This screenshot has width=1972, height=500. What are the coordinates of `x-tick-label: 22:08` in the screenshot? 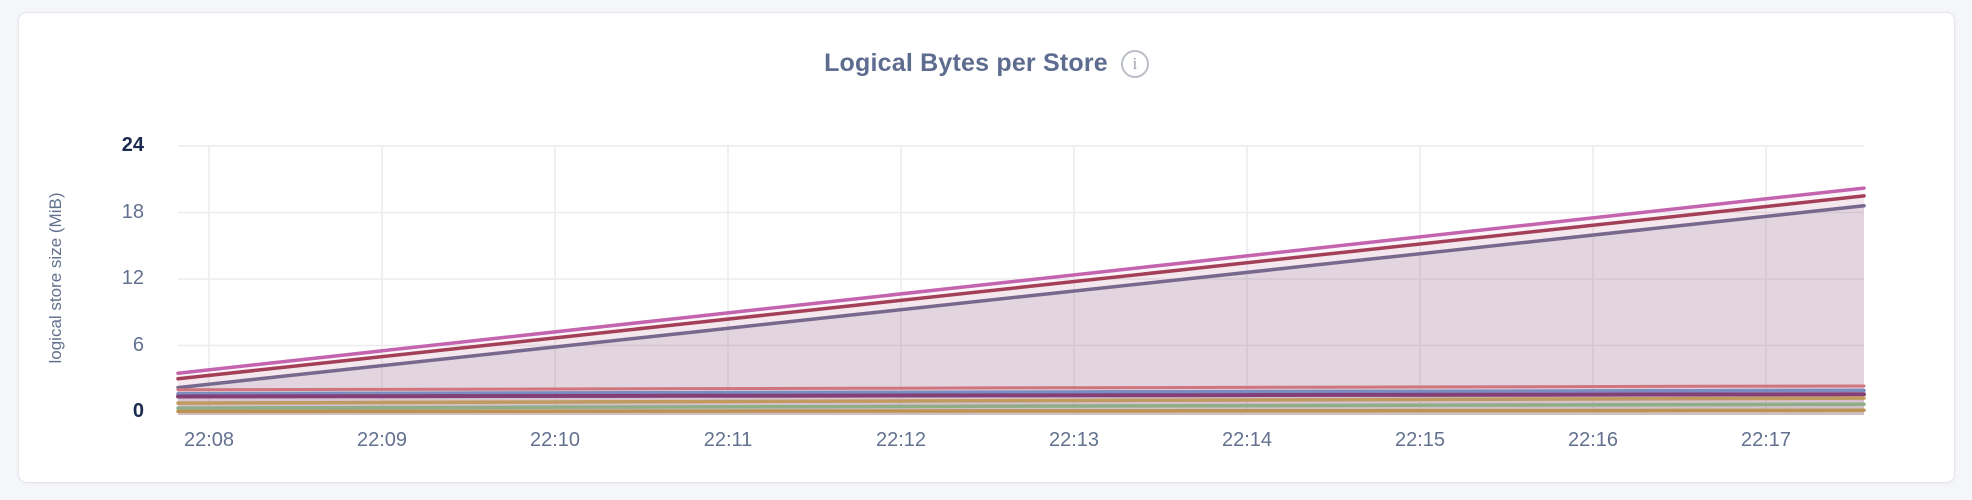 It's located at (209, 440).